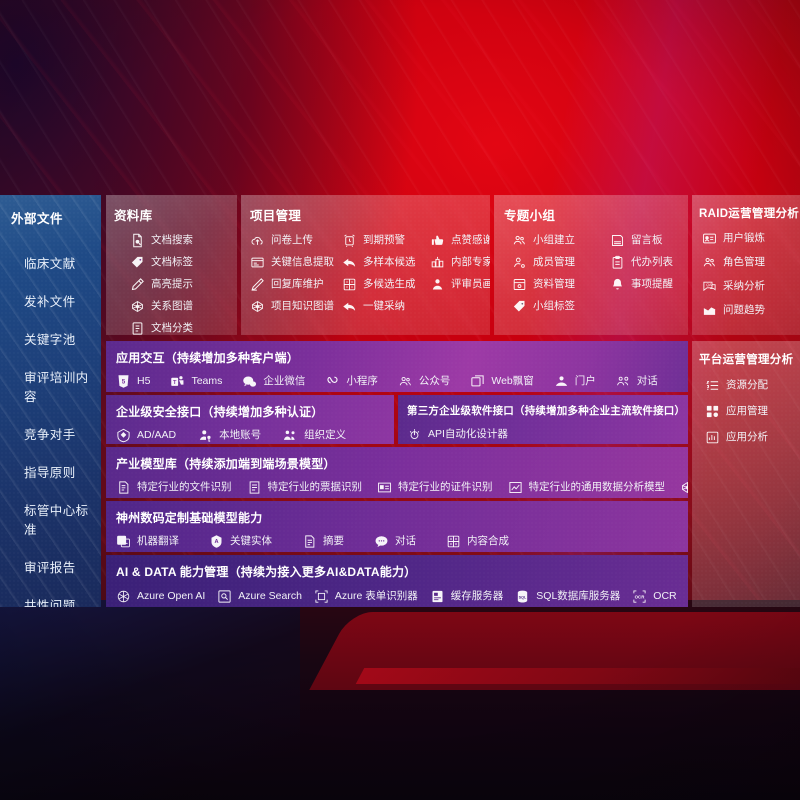  I want to click on aidata-item-cache-server: 缓存服务器, so click(466, 596).